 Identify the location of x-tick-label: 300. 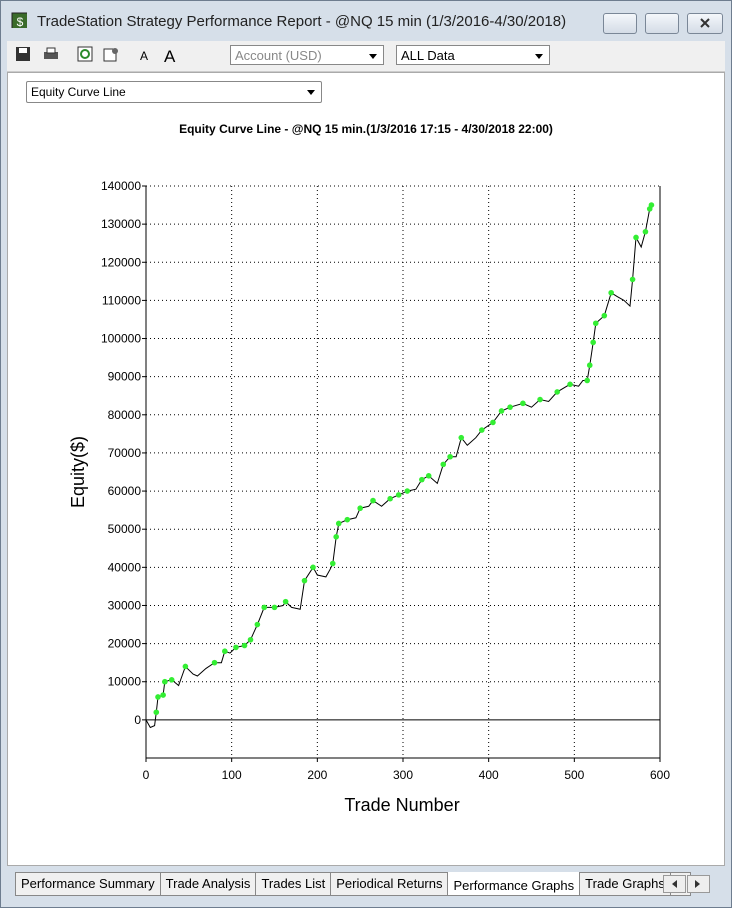
(403, 775).